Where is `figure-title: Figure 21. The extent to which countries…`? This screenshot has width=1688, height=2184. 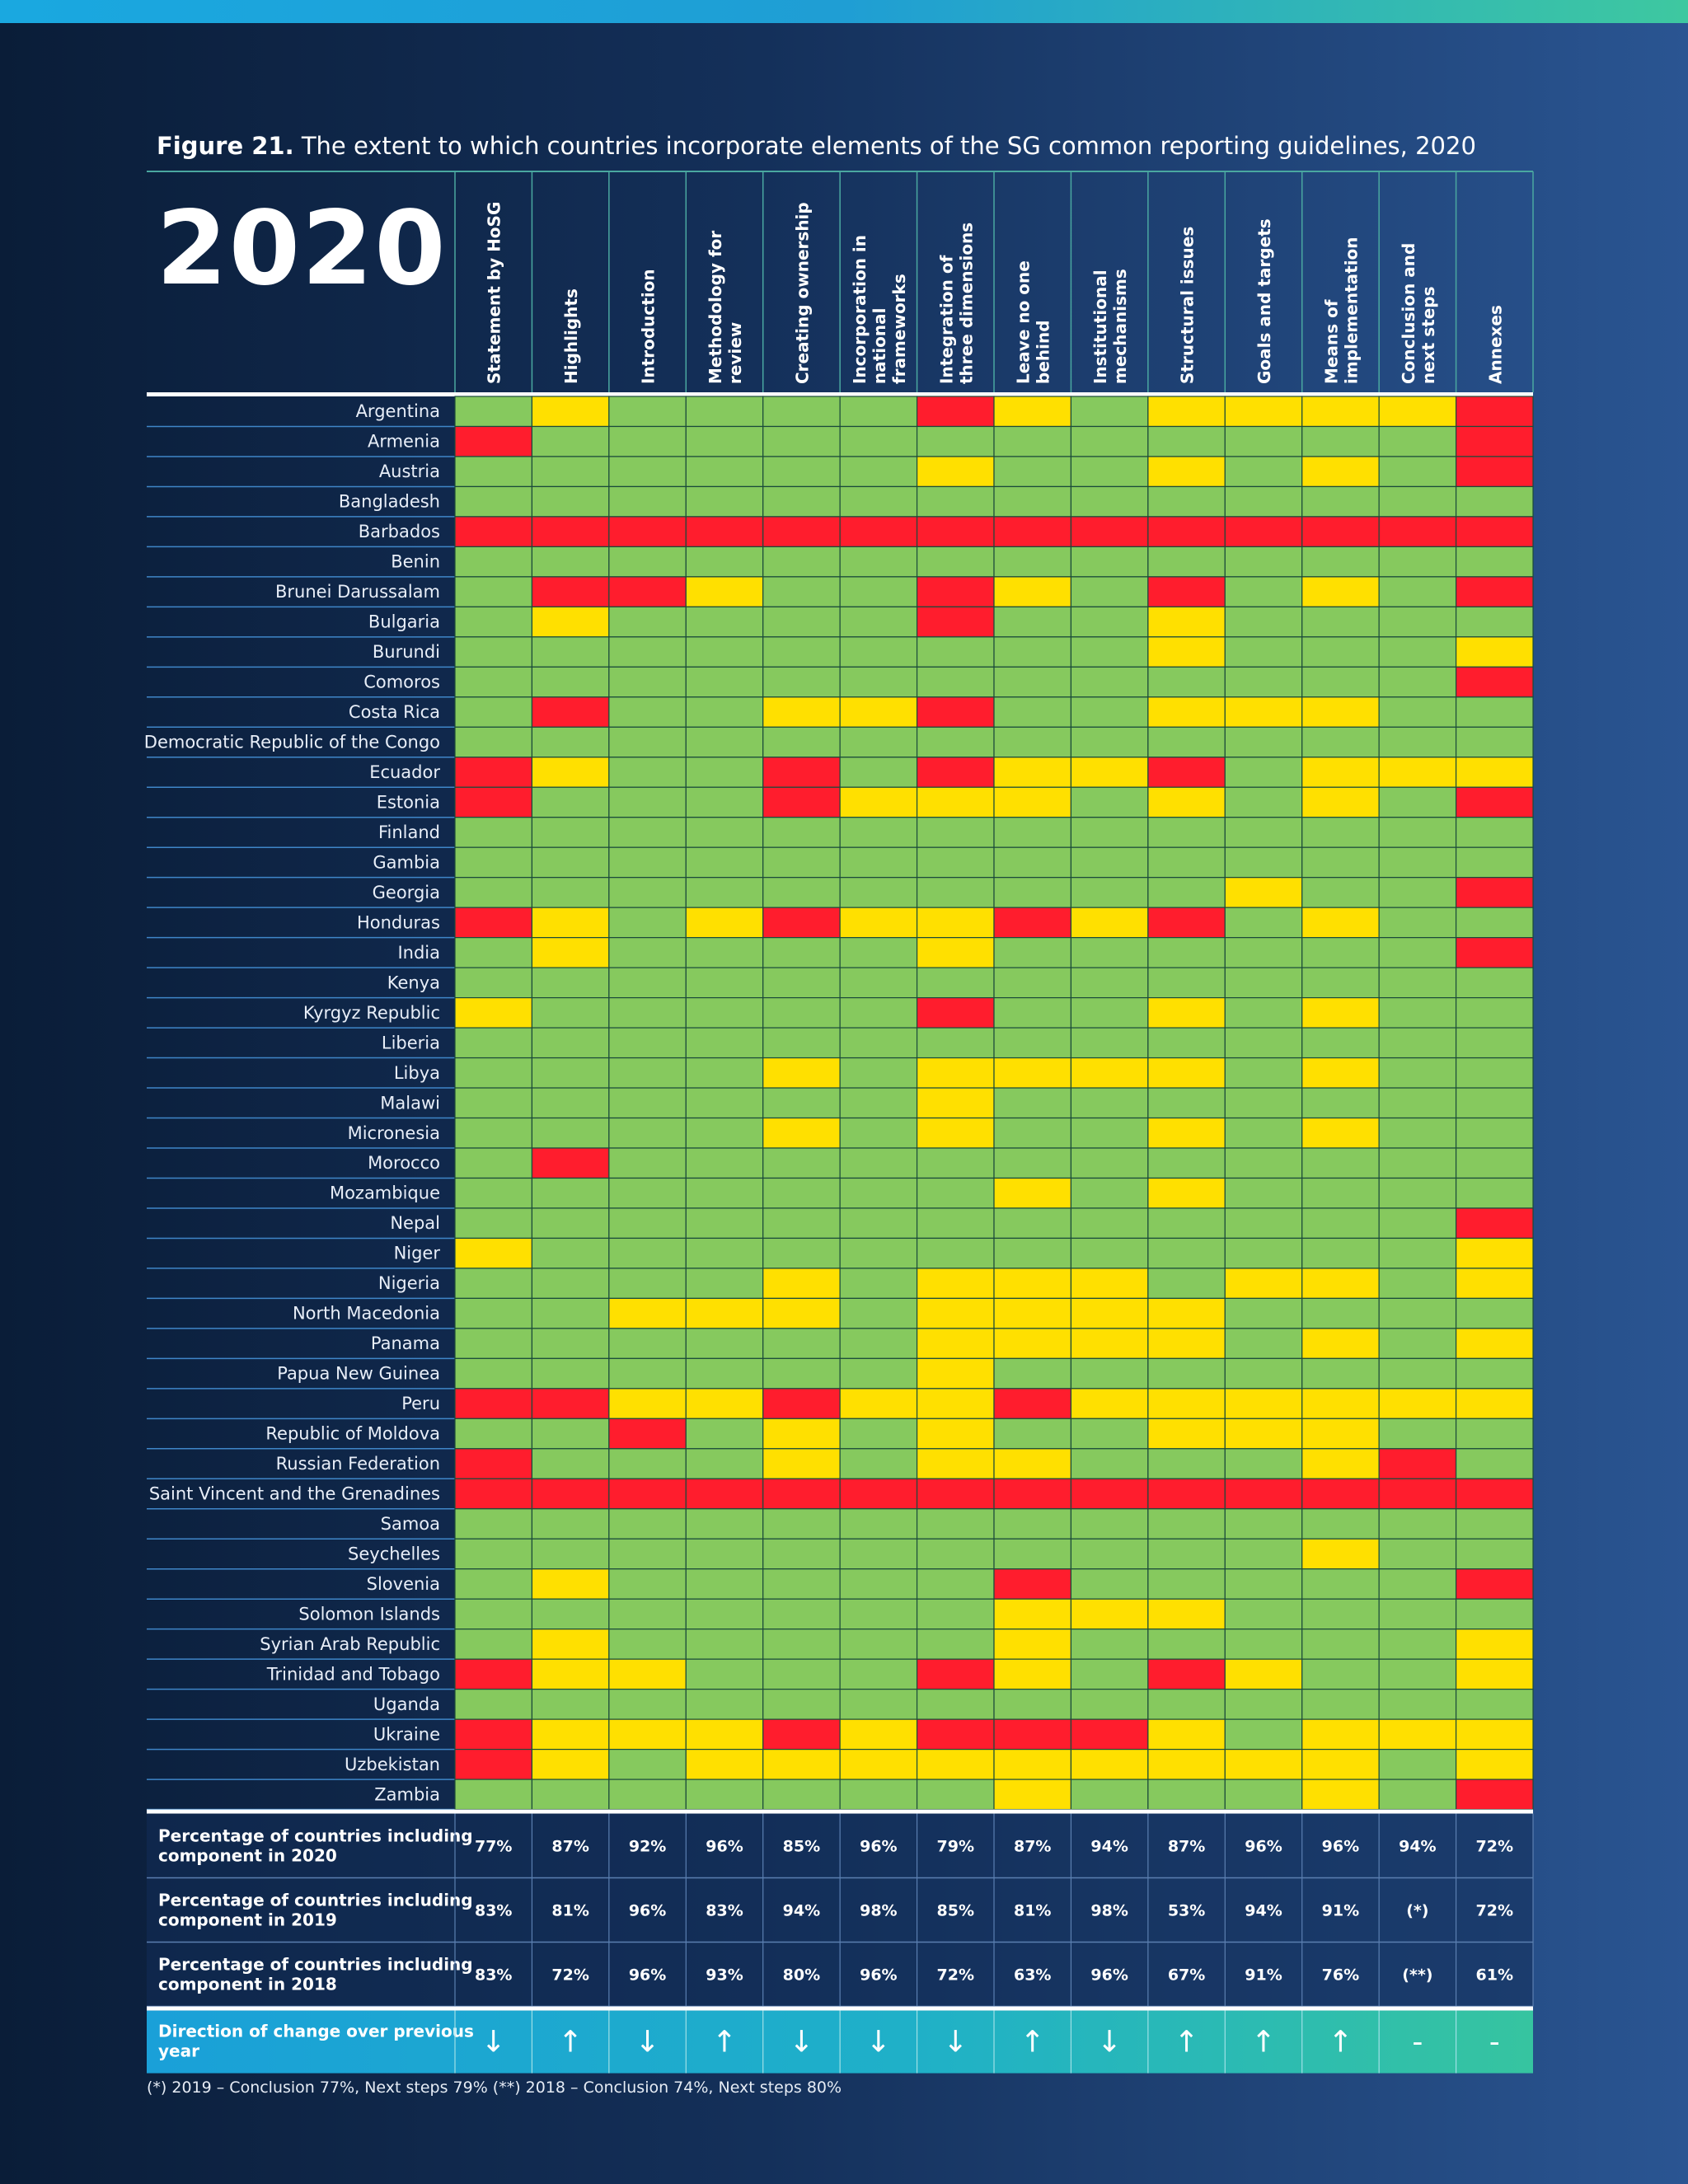 figure-title: Figure 21. The extent to which countries… is located at coordinates (817, 146).